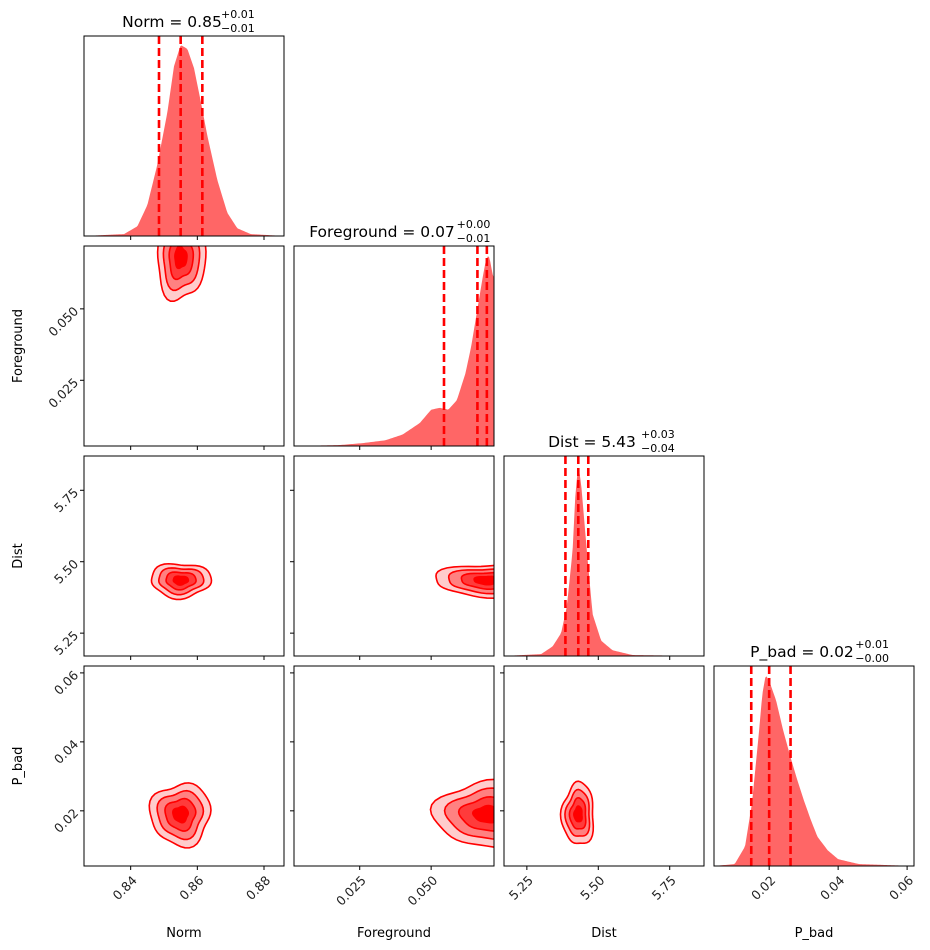 The width and height of the screenshot is (930, 950). What do you see at coordinates (658, 434) in the screenshot?
I see `title-upper-Dist: +0.03` at bounding box center [658, 434].